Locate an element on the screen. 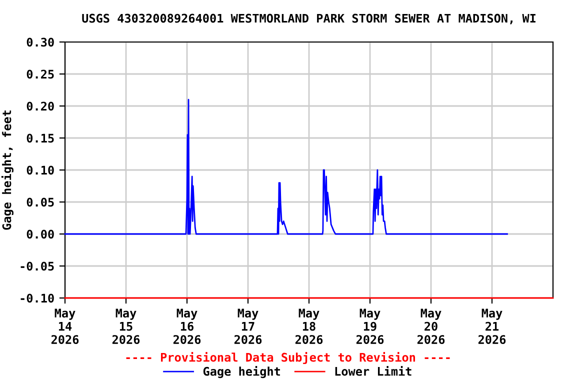  x-tick-label: May 18 2026 is located at coordinates (309, 326).